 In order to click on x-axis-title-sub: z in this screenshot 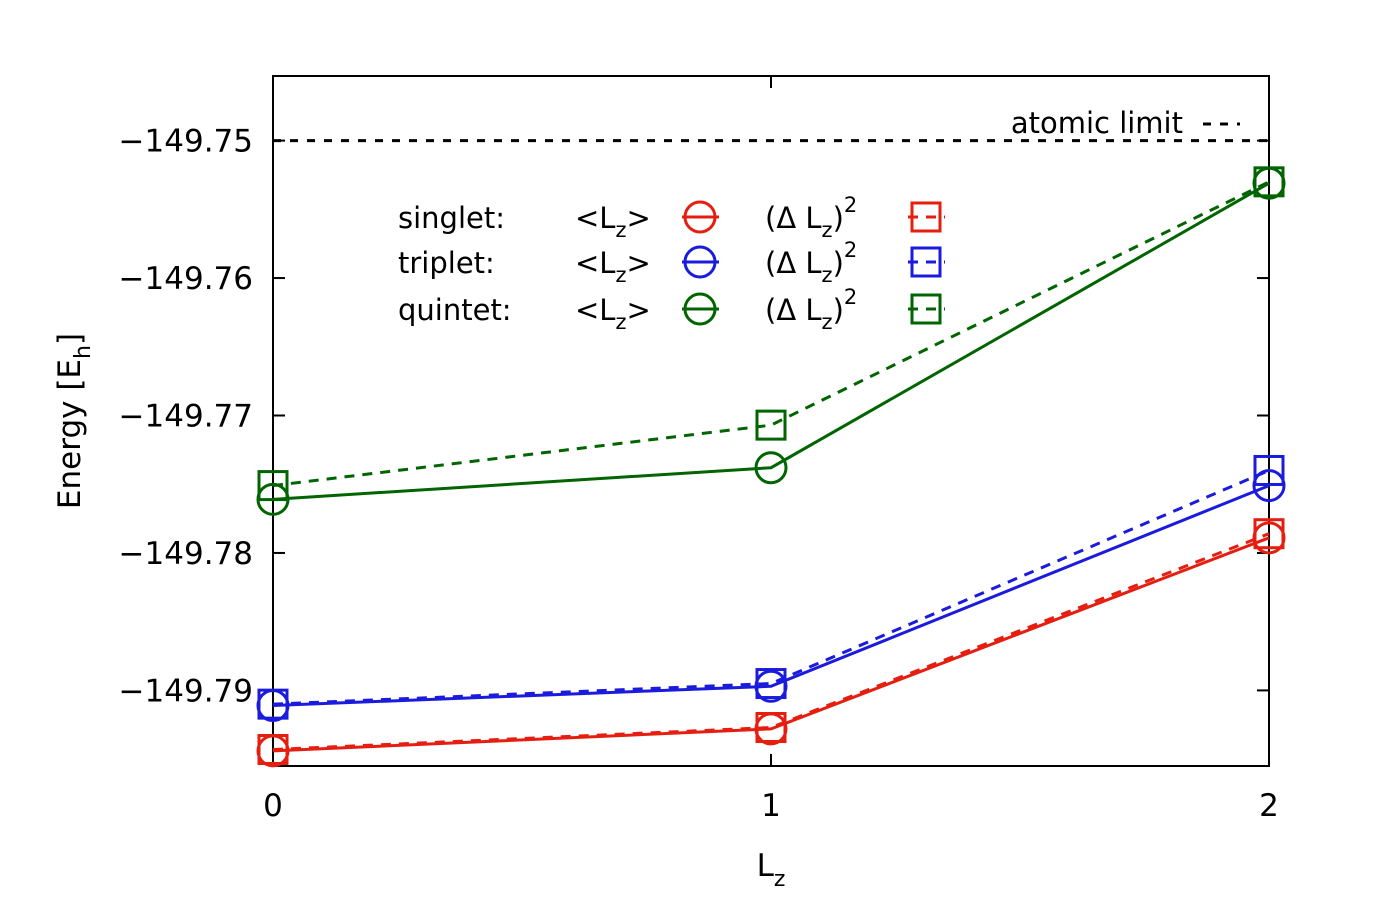, I will do `click(780, 879)`.